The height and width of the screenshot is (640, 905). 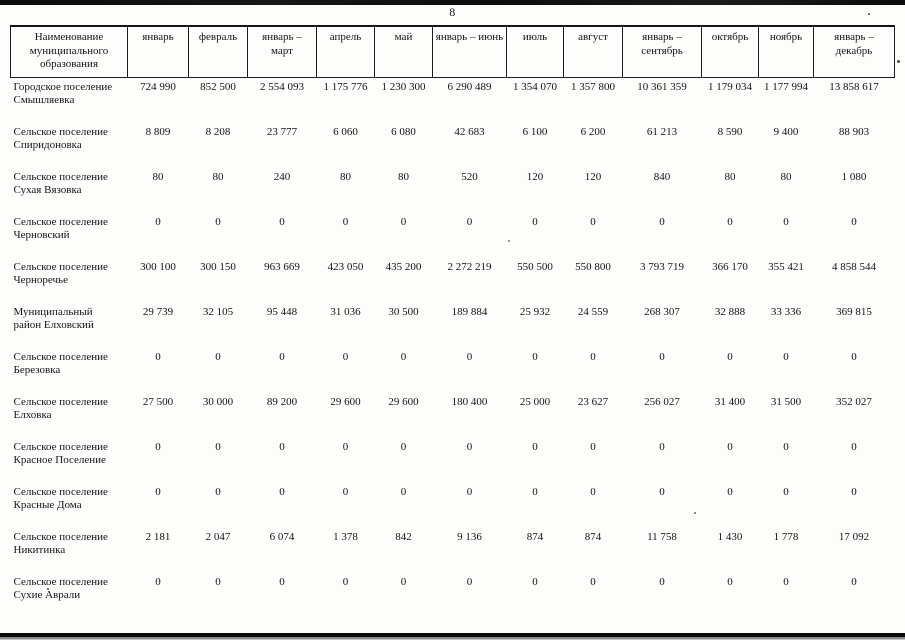 What do you see at coordinates (535, 87) in the screenshot?
I see `value-cell: 1 354 070` at bounding box center [535, 87].